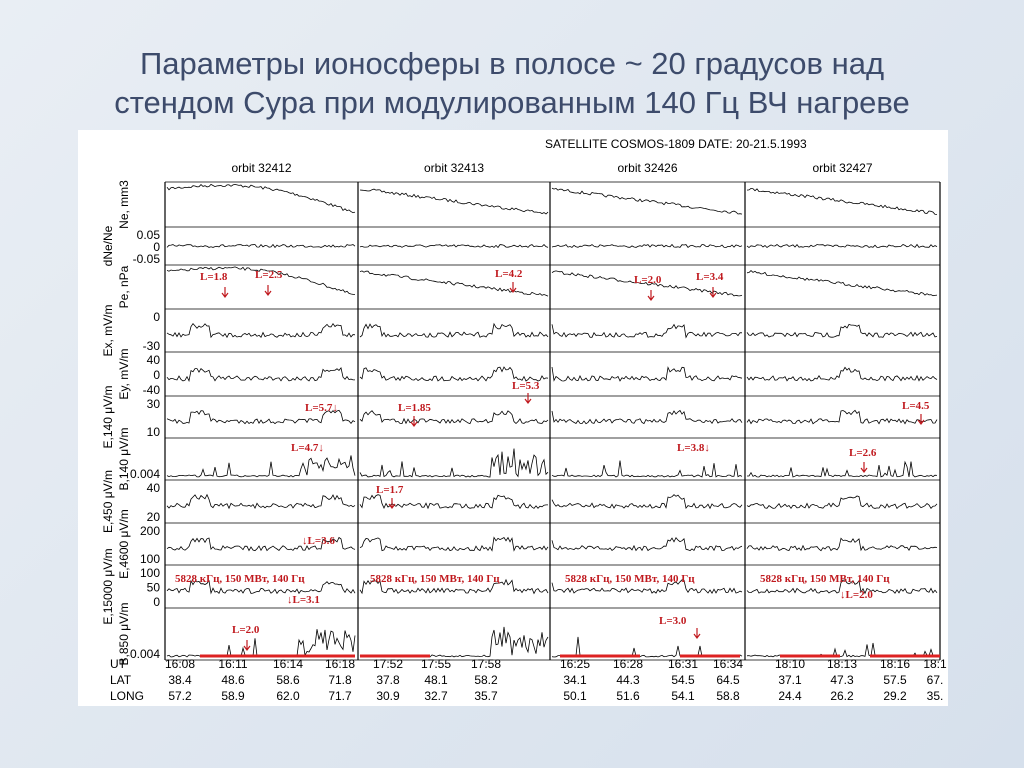 The width and height of the screenshot is (1024, 768). What do you see at coordinates (233, 680) in the screenshot?
I see `table-cell: 48.6` at bounding box center [233, 680].